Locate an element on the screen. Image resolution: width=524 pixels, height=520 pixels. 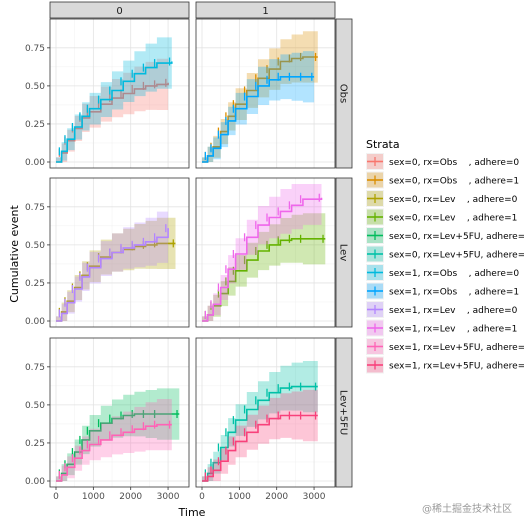
legend-label: sex=0, rx=Obs , adhere=1 is located at coordinates (454, 182).